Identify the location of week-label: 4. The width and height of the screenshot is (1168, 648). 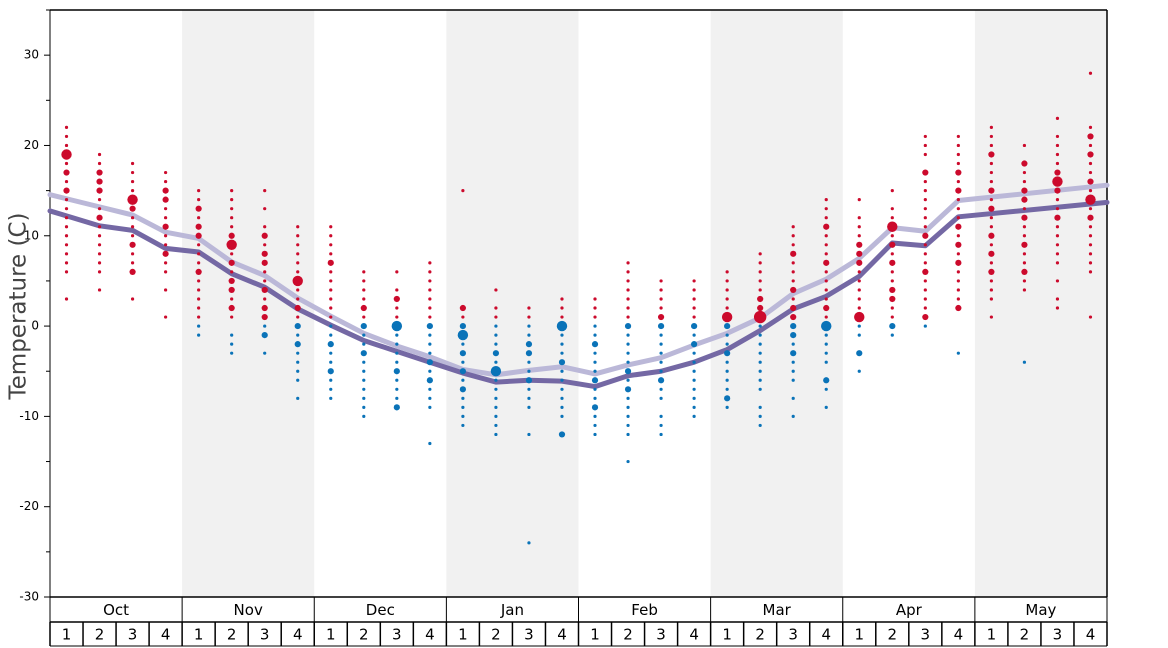
(1091, 635).